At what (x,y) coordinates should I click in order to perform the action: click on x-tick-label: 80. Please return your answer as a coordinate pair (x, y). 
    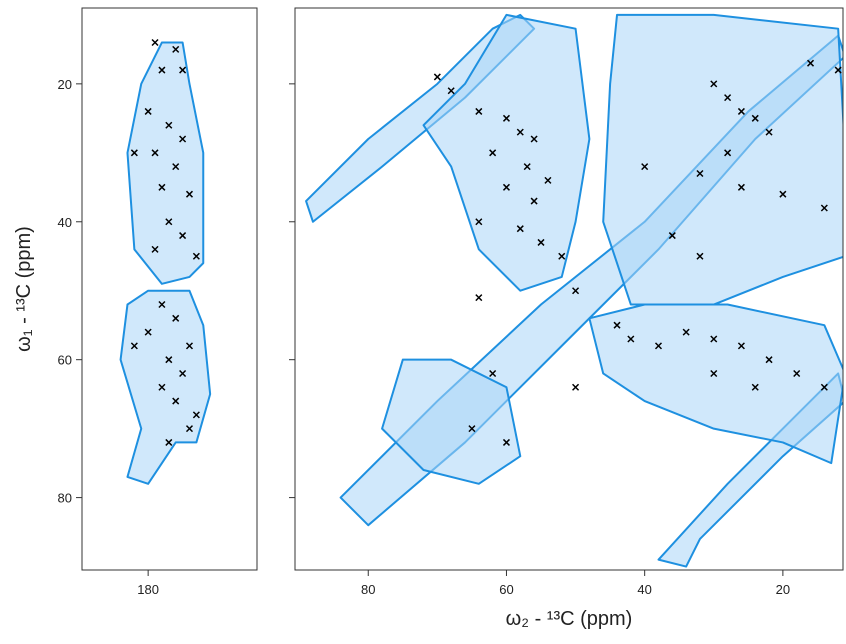
    Looking at the image, I should click on (368, 589).